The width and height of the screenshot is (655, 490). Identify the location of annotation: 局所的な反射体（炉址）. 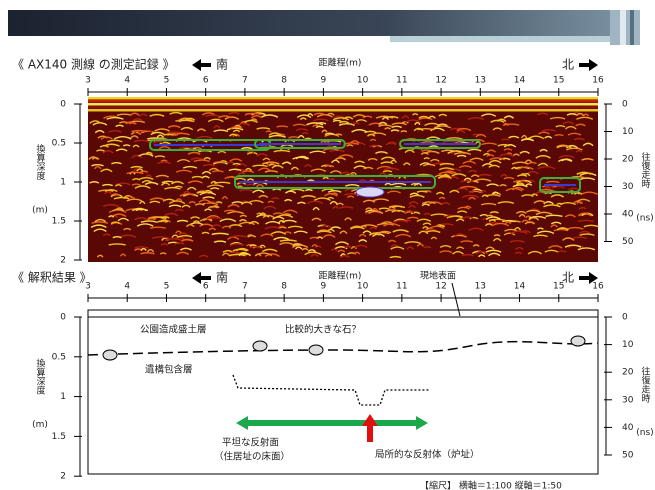
(427, 455).